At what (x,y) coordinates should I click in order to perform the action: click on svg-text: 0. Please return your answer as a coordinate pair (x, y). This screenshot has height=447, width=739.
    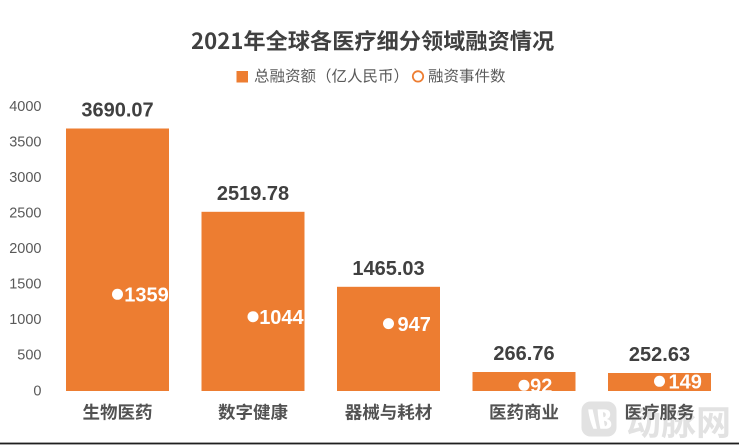
    Looking at the image, I should click on (37, 391).